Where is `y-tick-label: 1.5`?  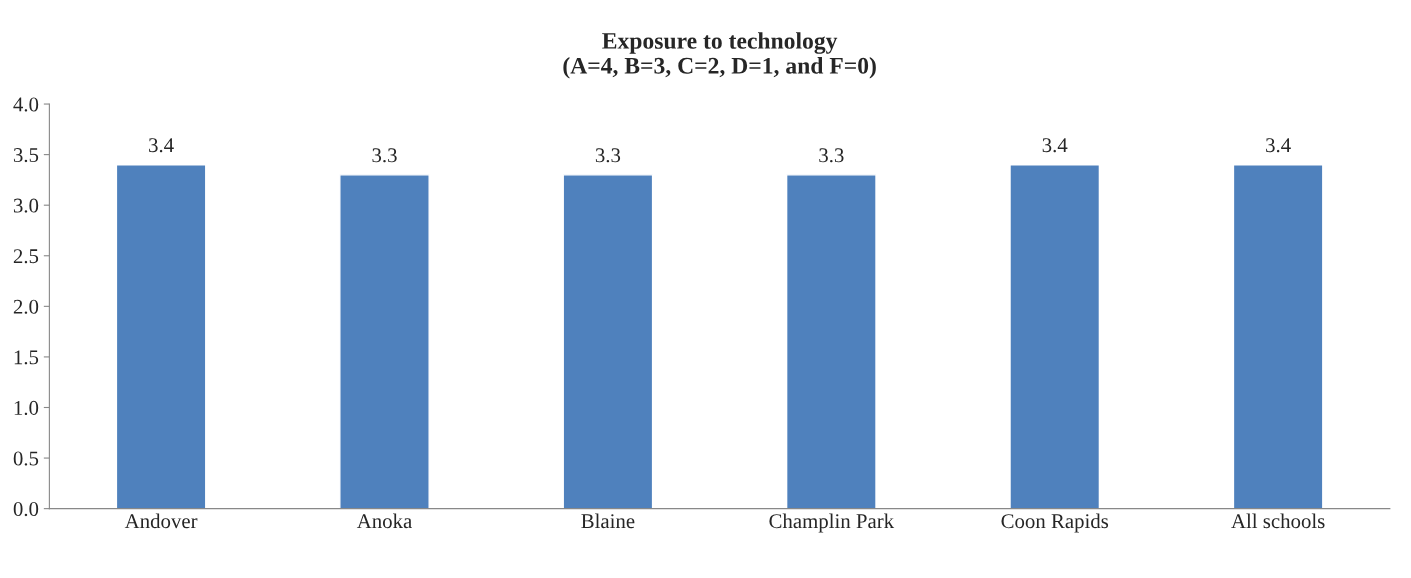 y-tick-label: 1.5 is located at coordinates (26, 357).